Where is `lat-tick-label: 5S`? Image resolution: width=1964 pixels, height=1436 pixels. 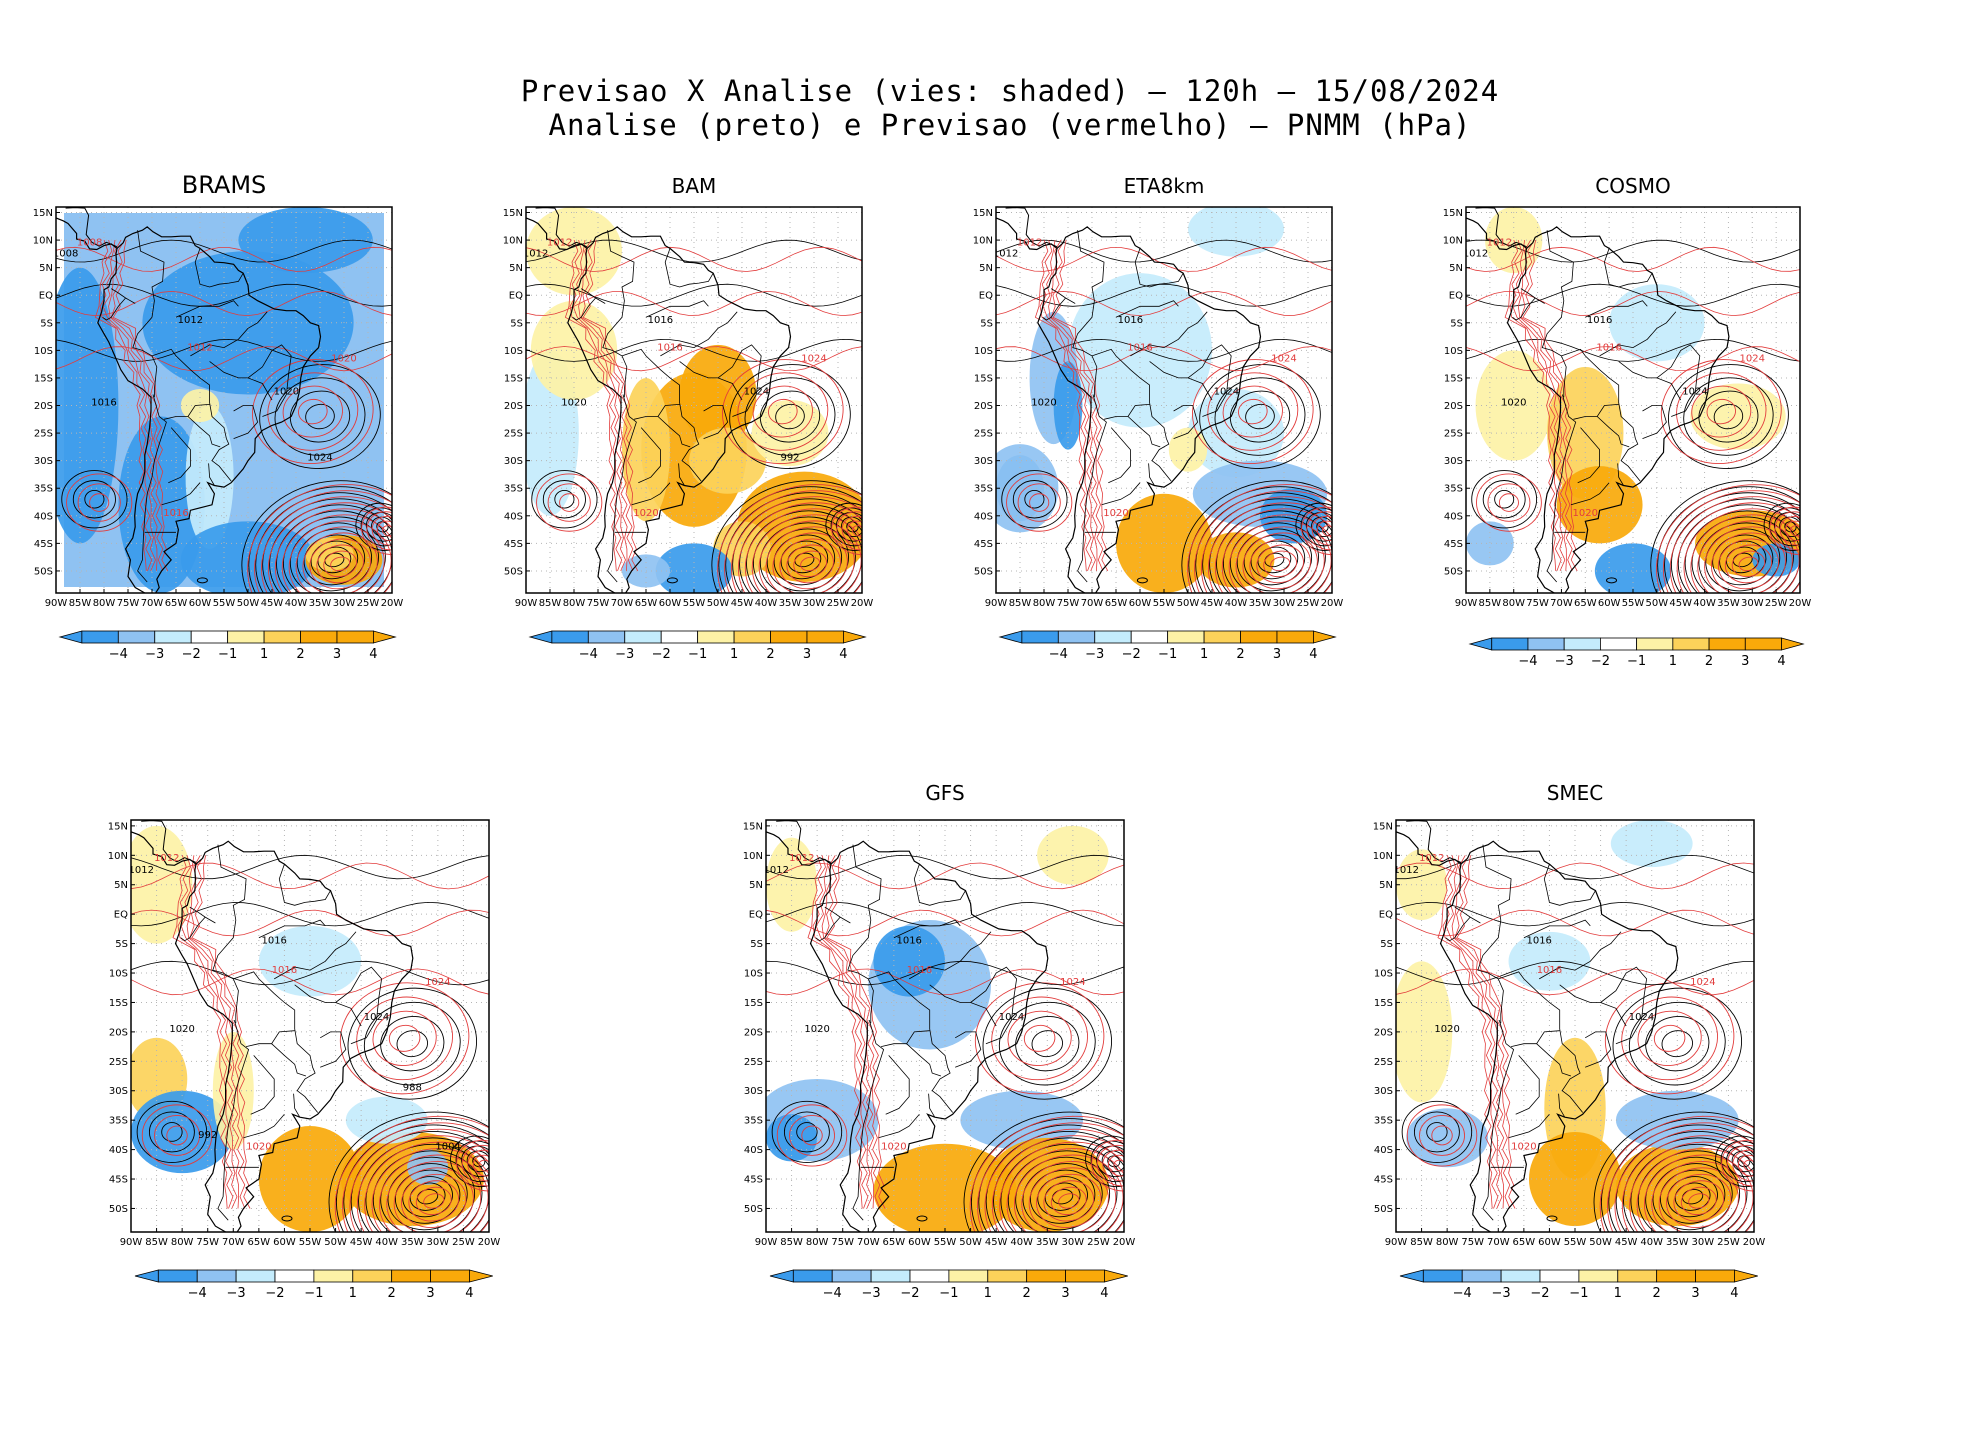
lat-tick-label: 5S is located at coordinates (1386, 944).